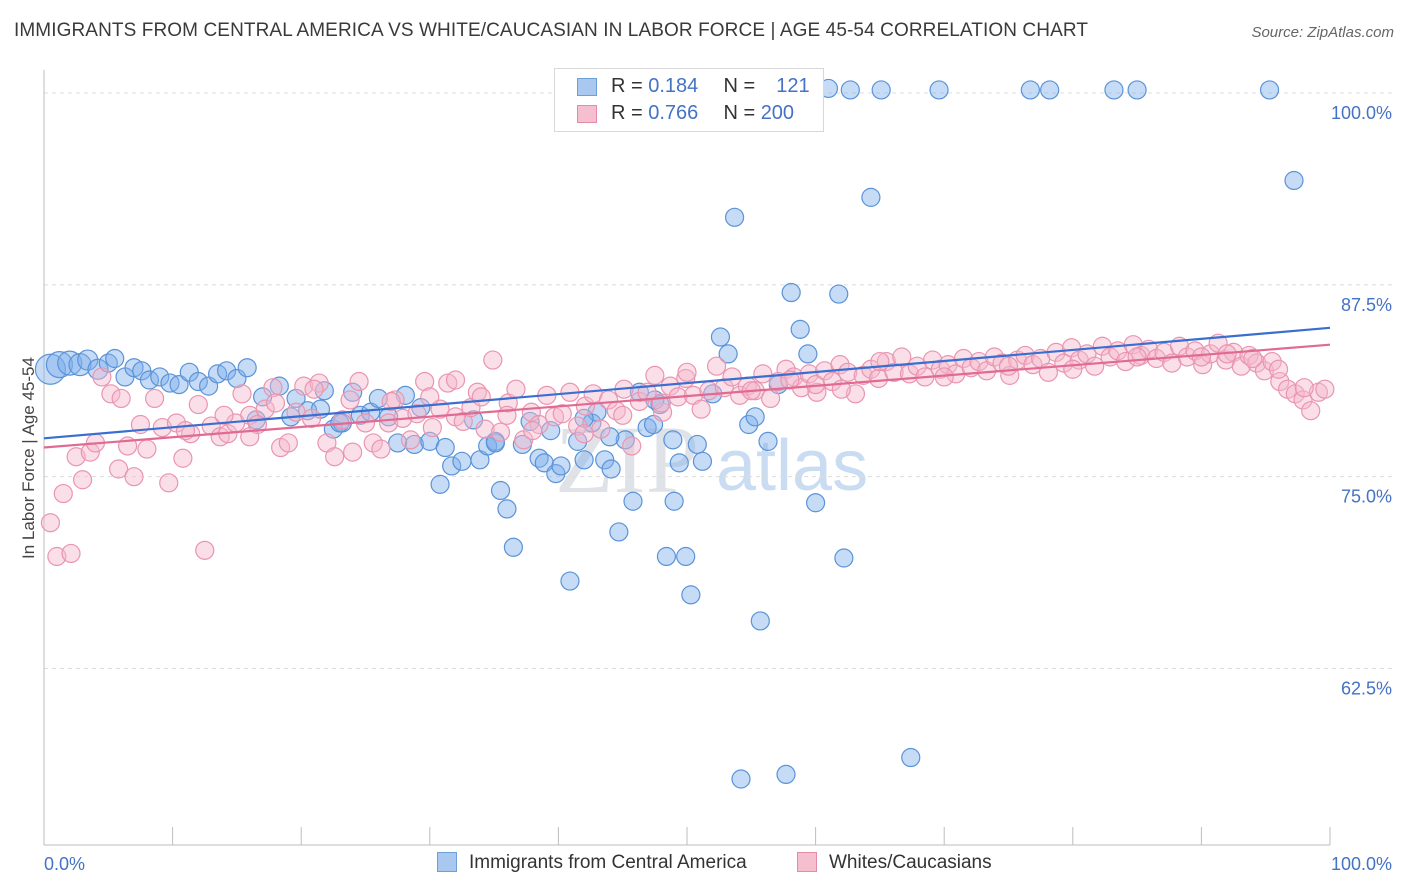 Image resolution: width=1406 pixels, height=892 pixels. I want to click on y-axis-label: In Labor Force | Age 45-54, so click(28, 458).